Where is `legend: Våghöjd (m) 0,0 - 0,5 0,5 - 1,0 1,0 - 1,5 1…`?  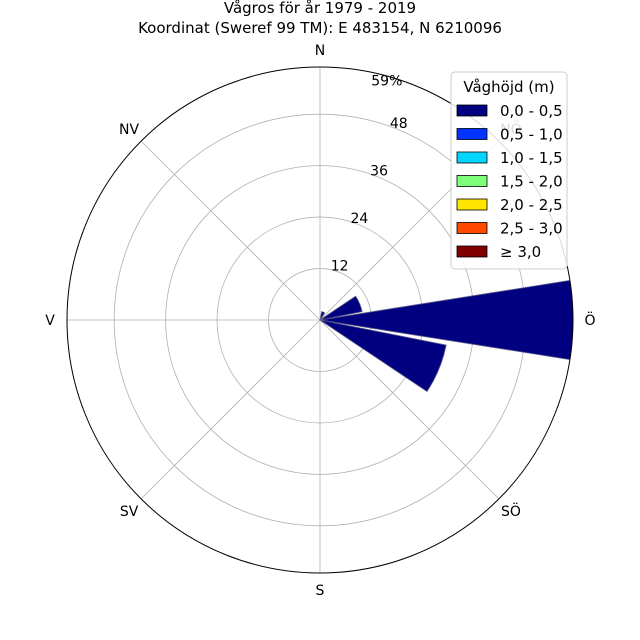 legend: Våghöjd (m) 0,0 - 0,5 0,5 - 1,0 1,0 - 1,5 1… is located at coordinates (509, 170).